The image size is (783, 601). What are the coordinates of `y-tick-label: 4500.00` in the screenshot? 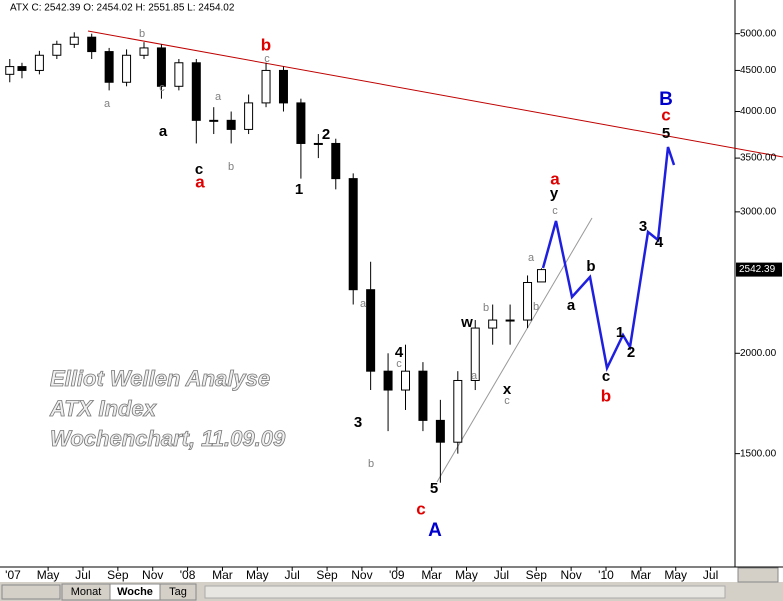 It's located at (758, 70).